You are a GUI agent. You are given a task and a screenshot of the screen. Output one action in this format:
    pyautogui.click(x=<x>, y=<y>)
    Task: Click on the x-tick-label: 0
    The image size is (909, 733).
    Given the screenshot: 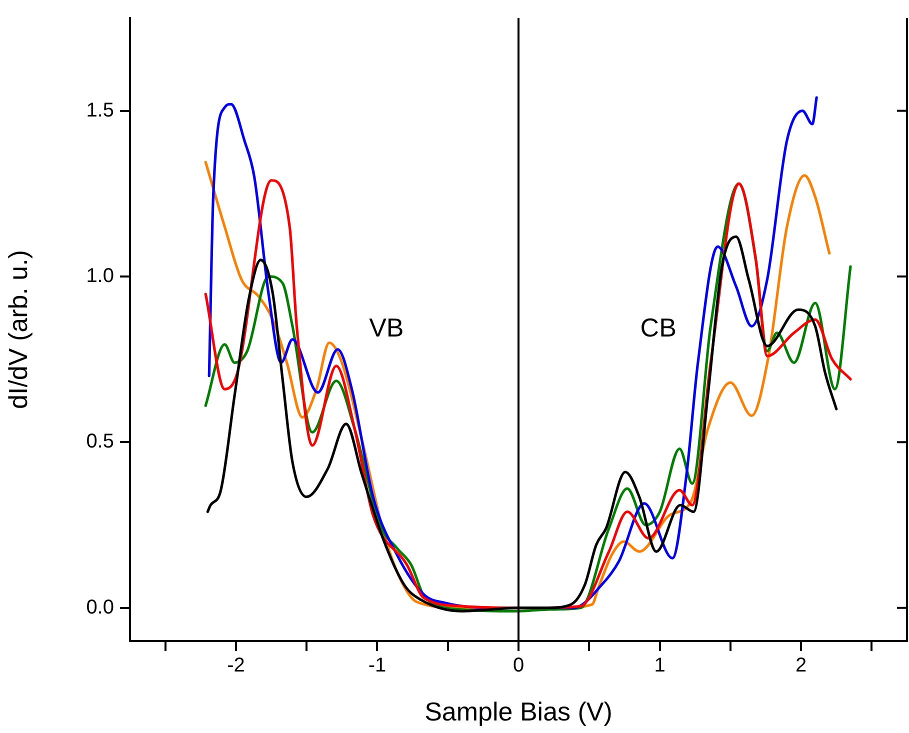 What is the action you would take?
    pyautogui.click(x=518, y=665)
    